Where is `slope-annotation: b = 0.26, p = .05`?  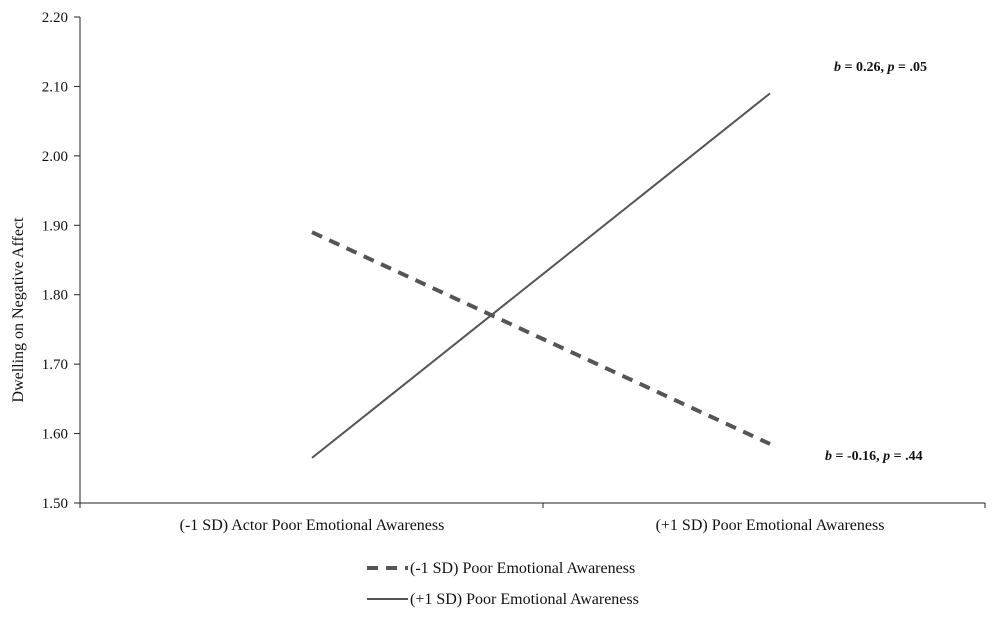
slope-annotation: b = 0.26, p = .05 is located at coordinates (880, 67).